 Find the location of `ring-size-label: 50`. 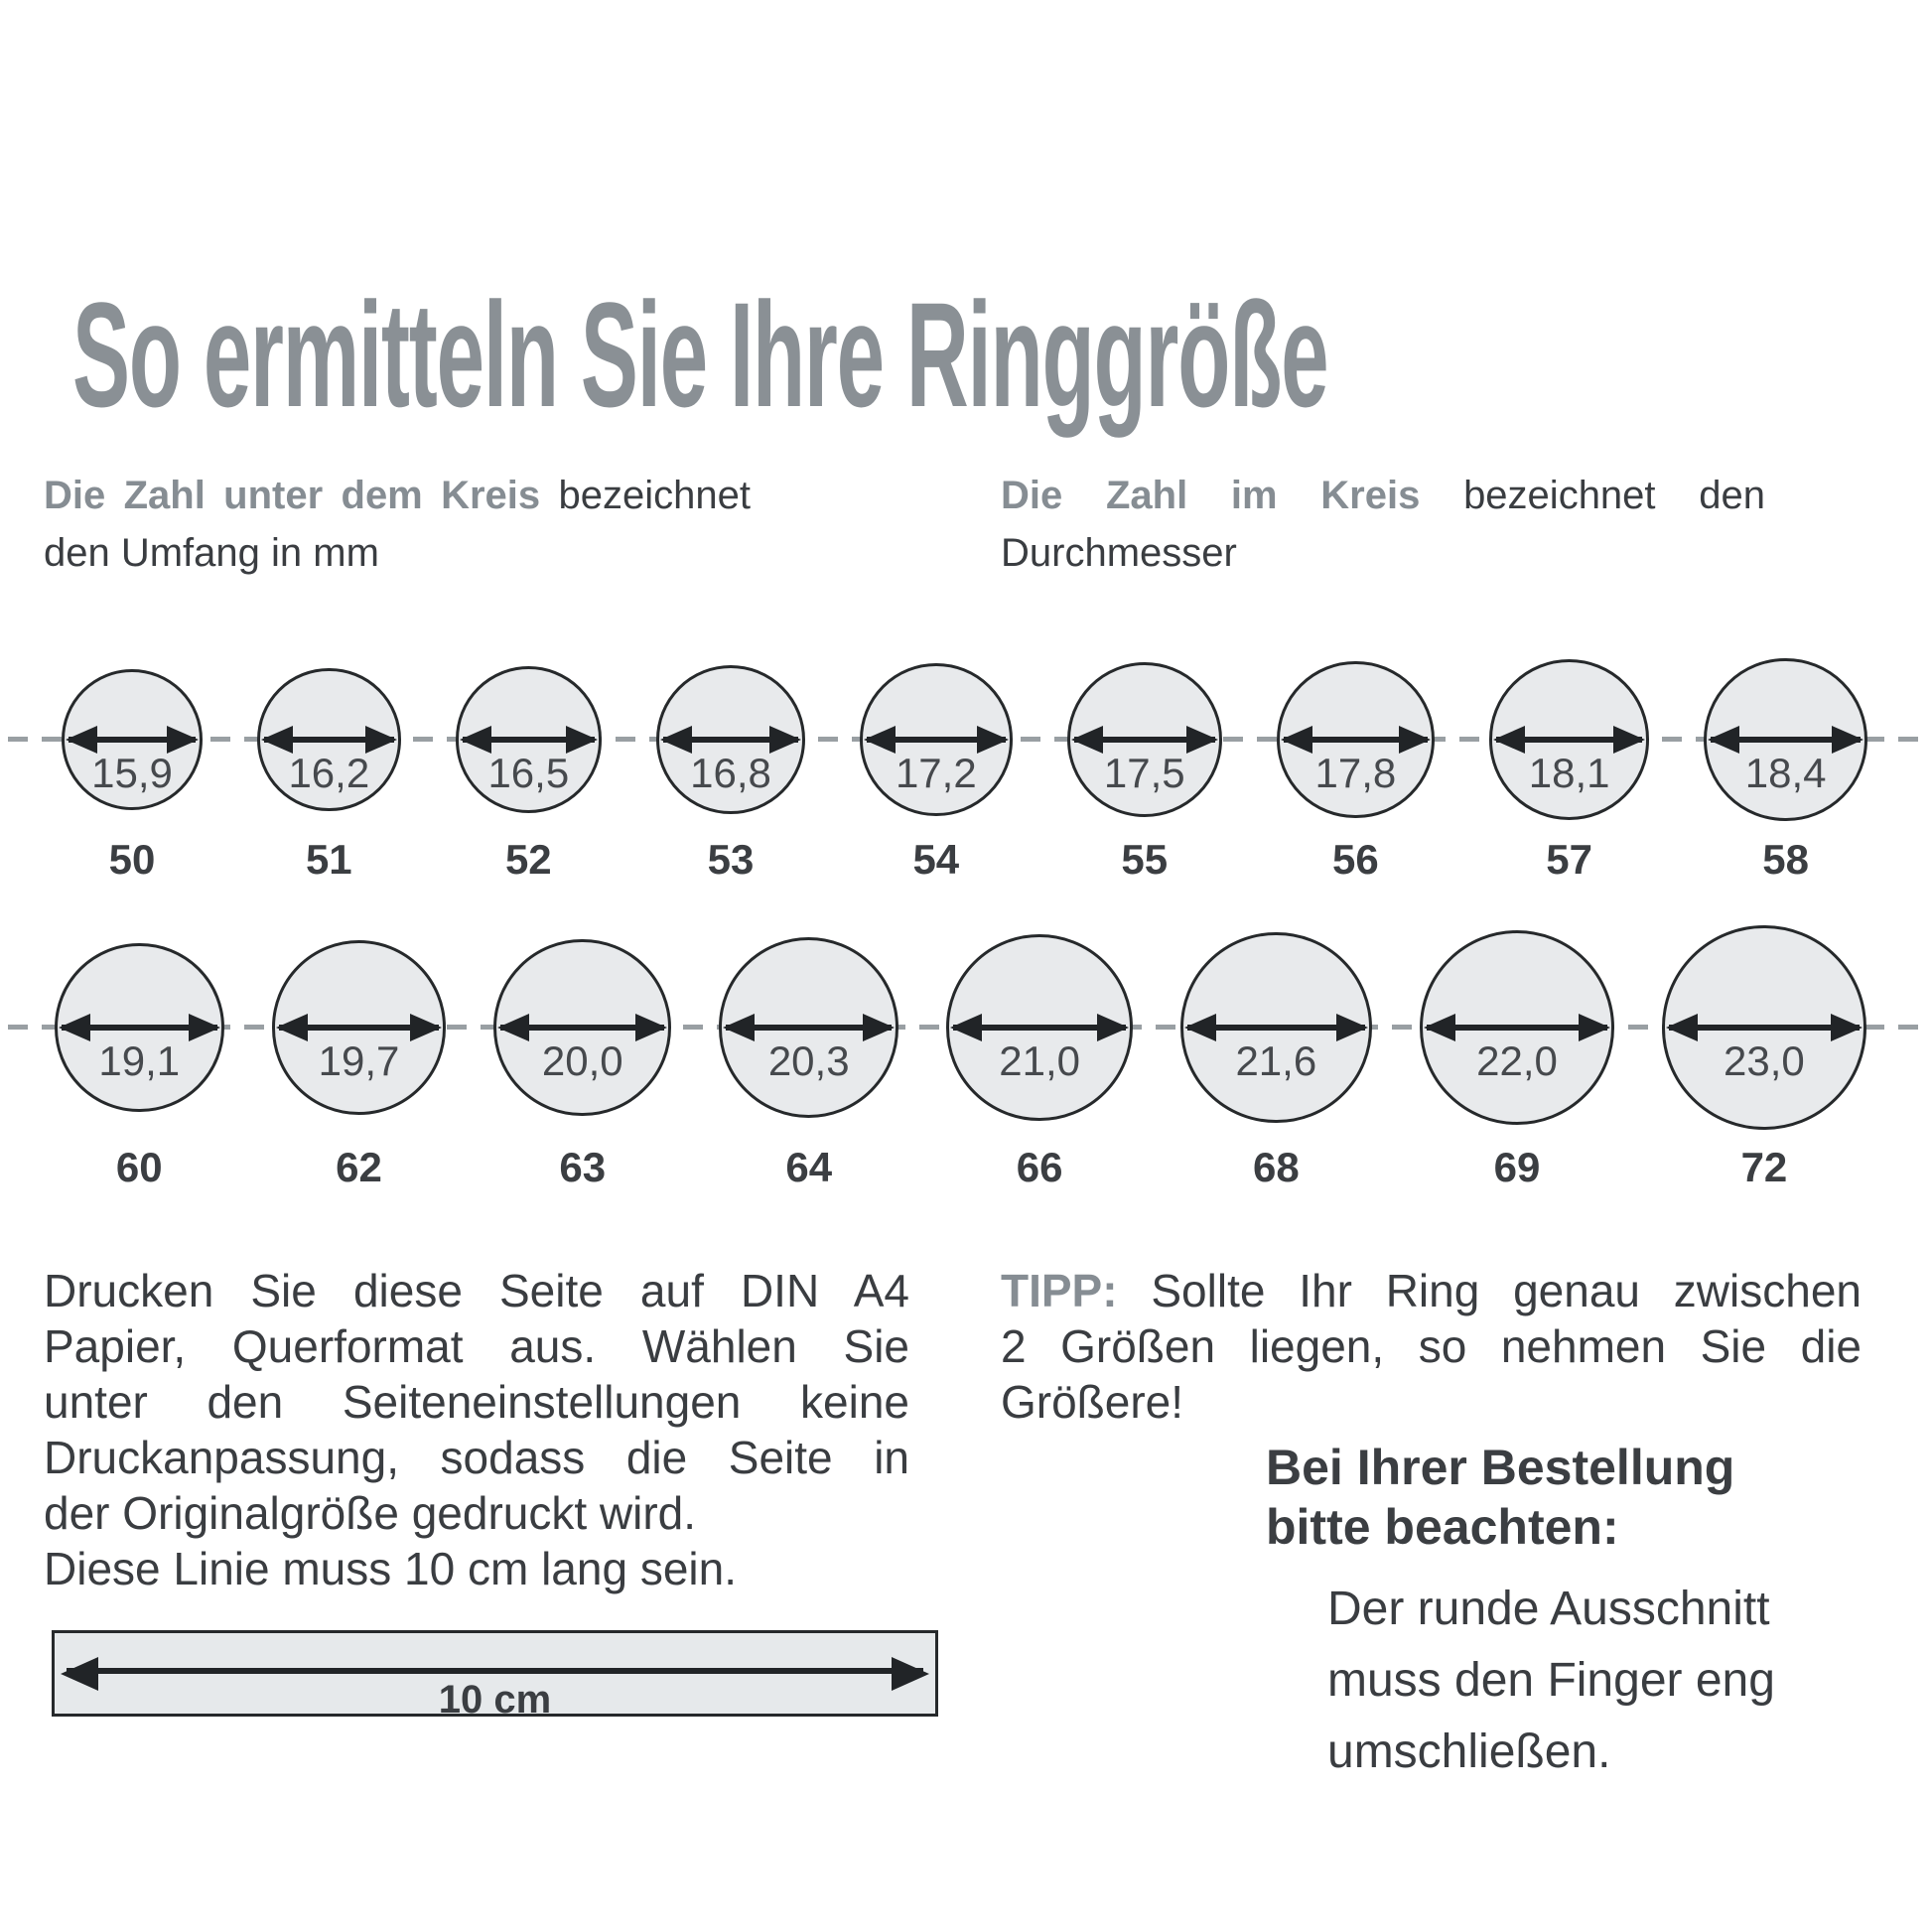

ring-size-label: 50 is located at coordinates (132, 860).